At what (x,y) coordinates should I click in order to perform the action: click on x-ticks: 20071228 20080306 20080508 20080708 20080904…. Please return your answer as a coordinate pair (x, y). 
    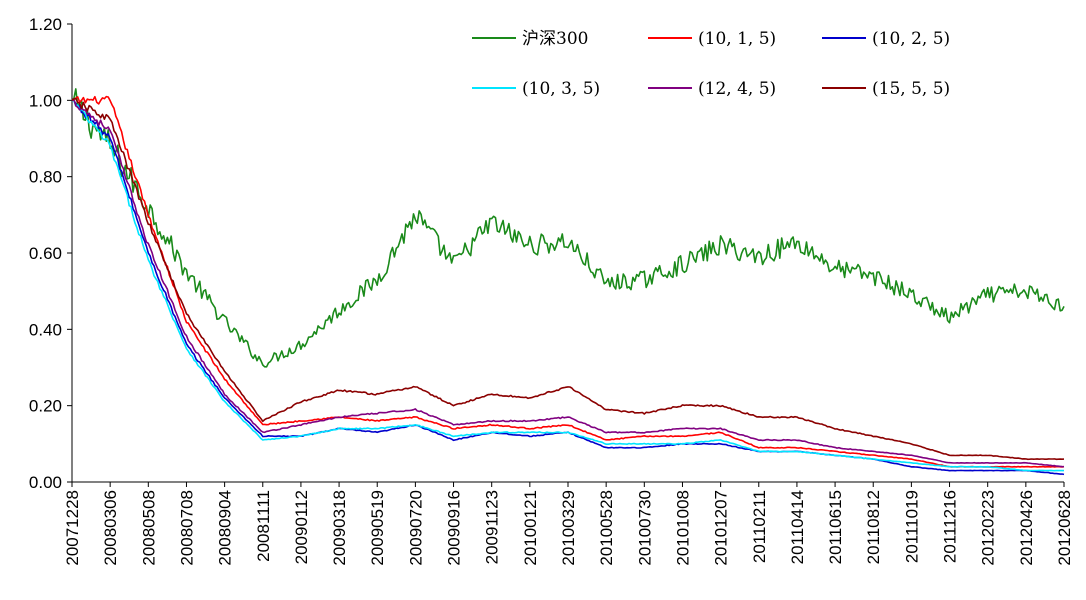
    Looking at the image, I should click on (568, 524).